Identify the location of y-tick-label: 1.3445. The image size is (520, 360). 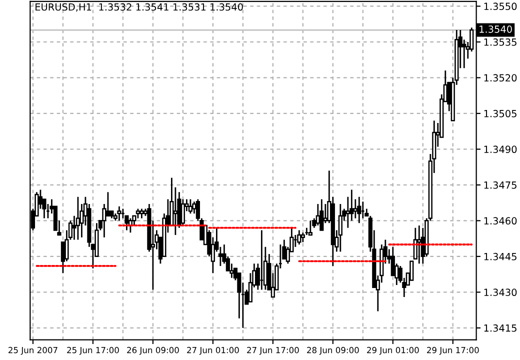
(500, 256).